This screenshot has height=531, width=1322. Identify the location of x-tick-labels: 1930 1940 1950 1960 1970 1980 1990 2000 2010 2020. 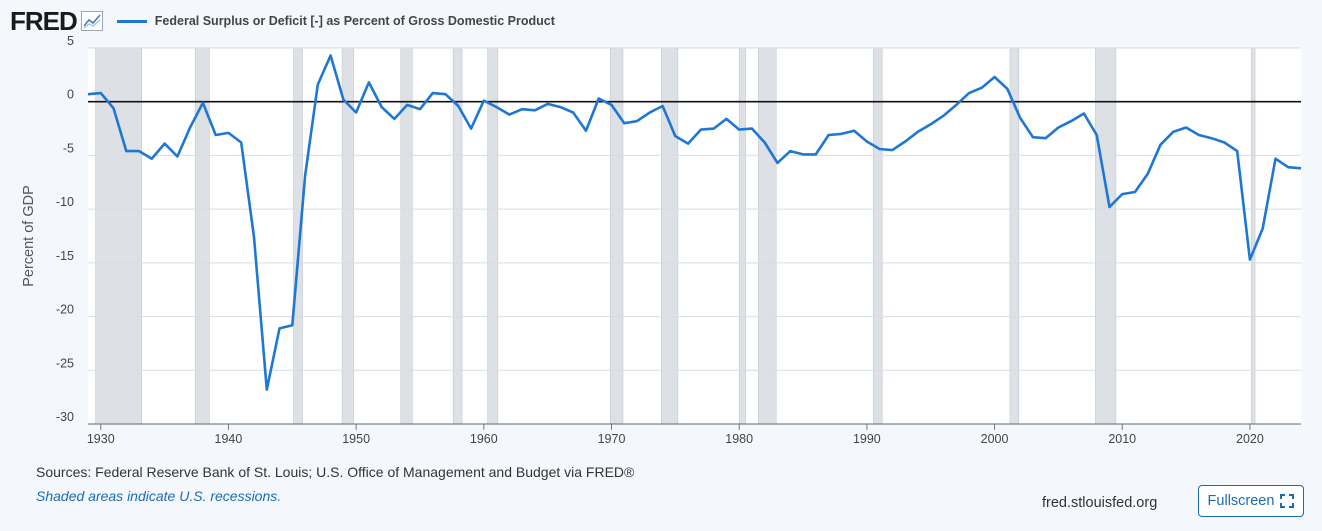
(675, 435).